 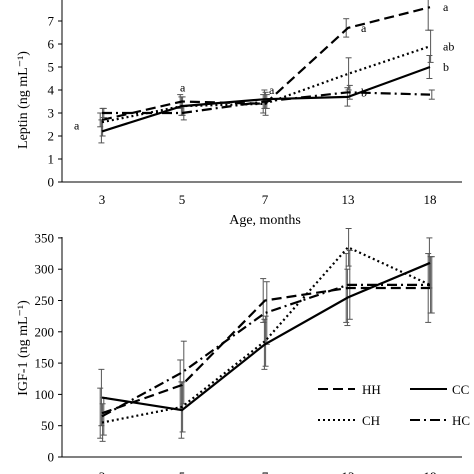 What do you see at coordinates (448, 46) in the screenshot?
I see `significance-label: ab` at bounding box center [448, 46].